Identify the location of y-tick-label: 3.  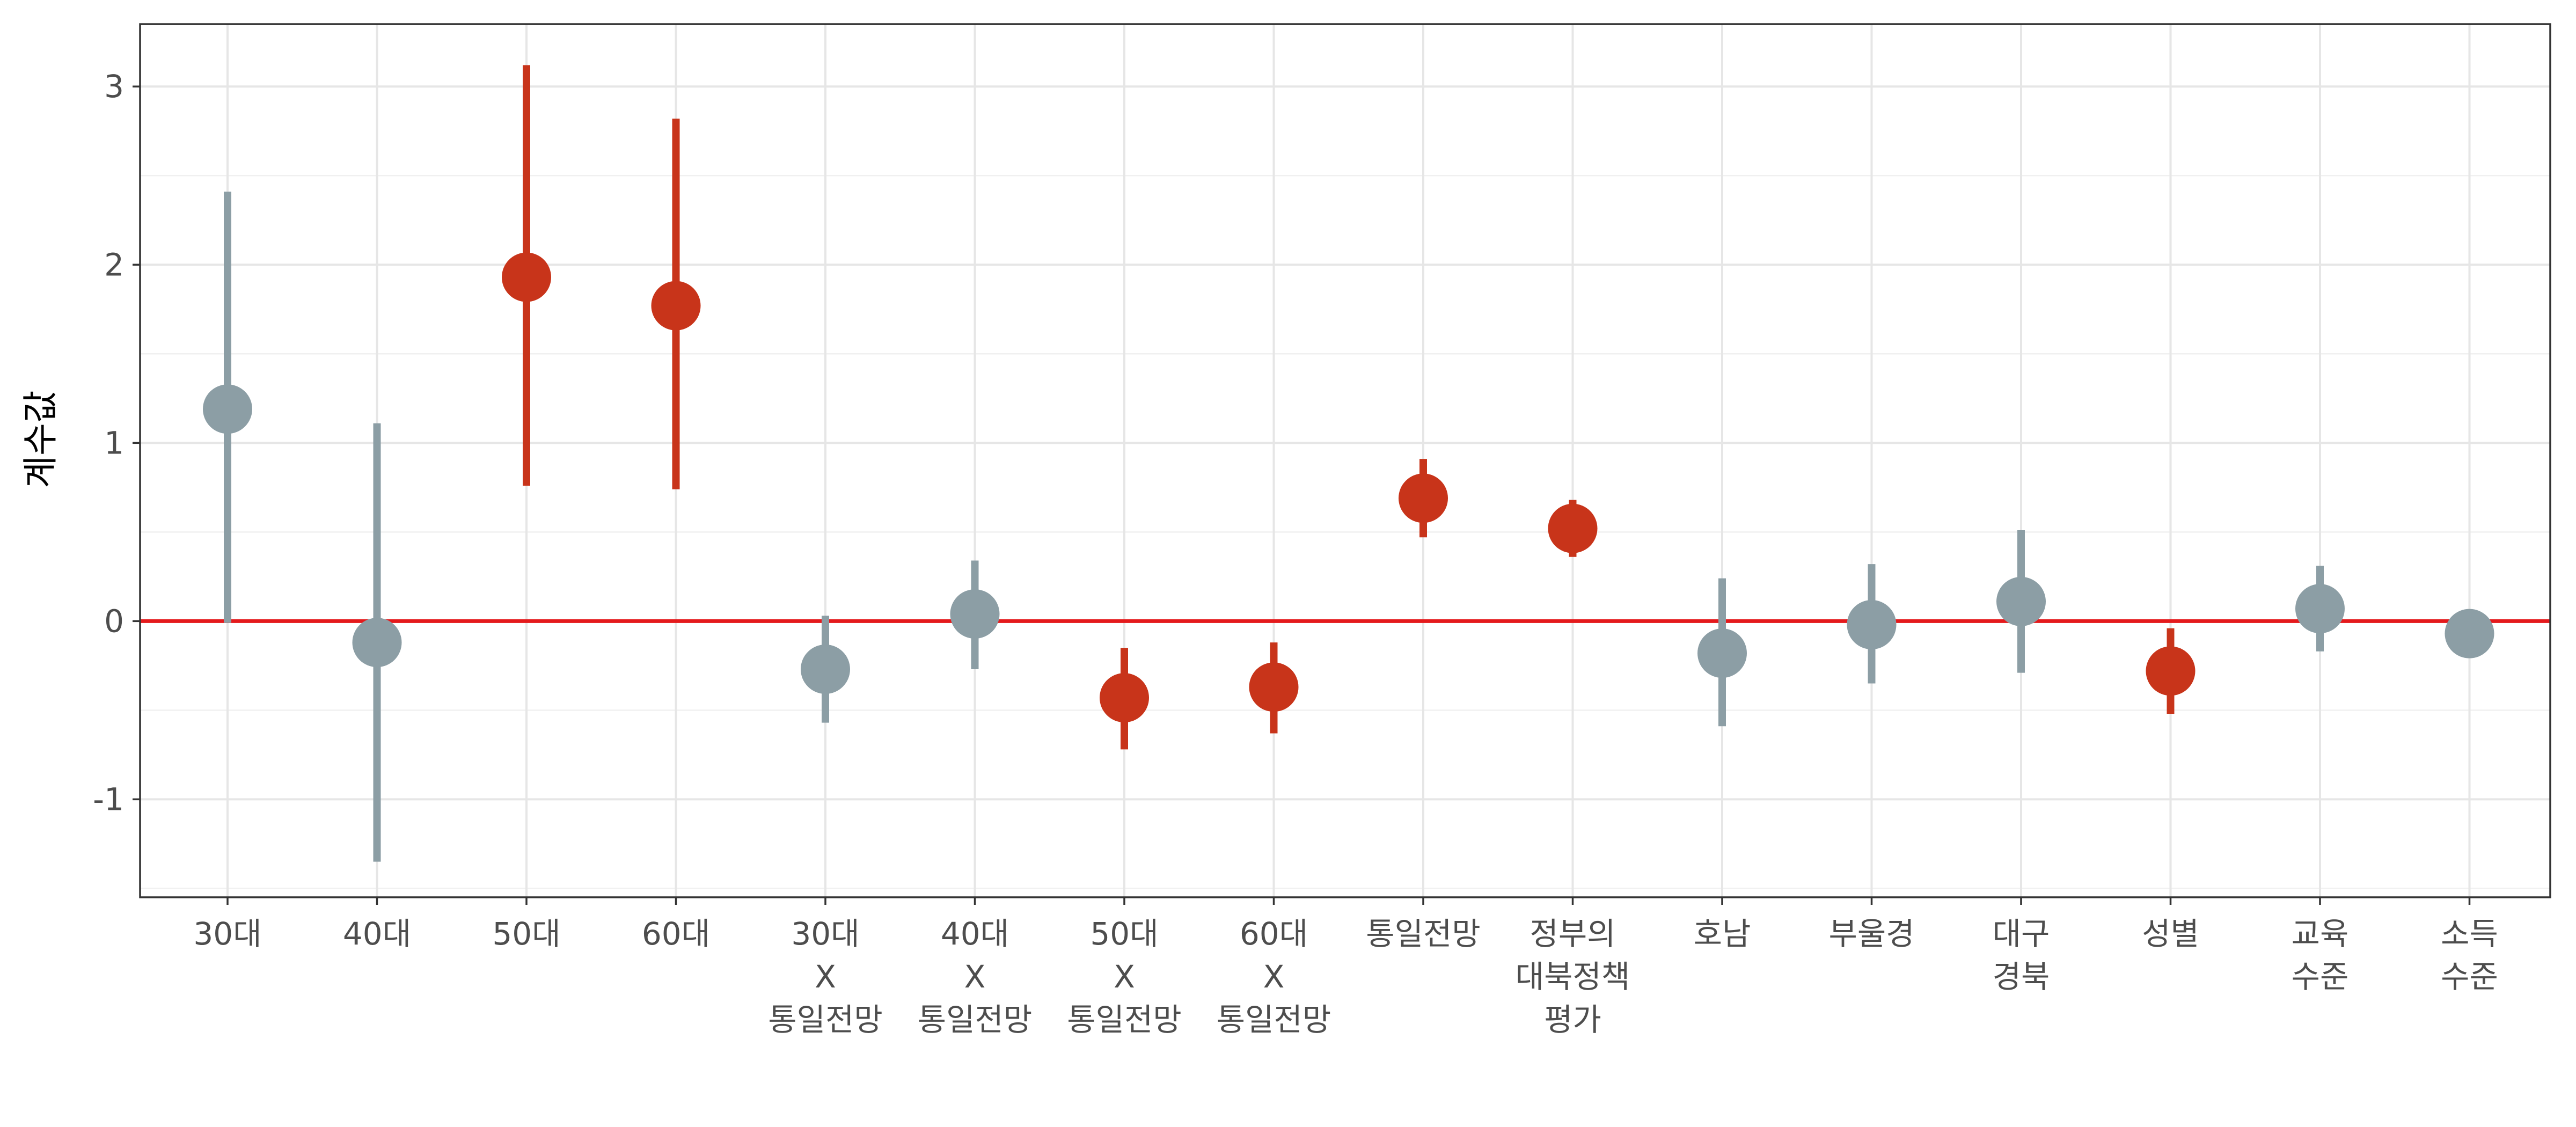
(114, 86).